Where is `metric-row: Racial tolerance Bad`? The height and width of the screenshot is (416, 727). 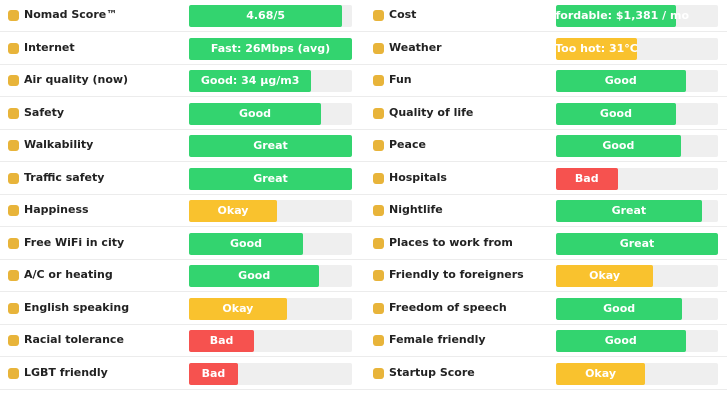
metric-row: Racial tolerance Bad is located at coordinates (182, 341).